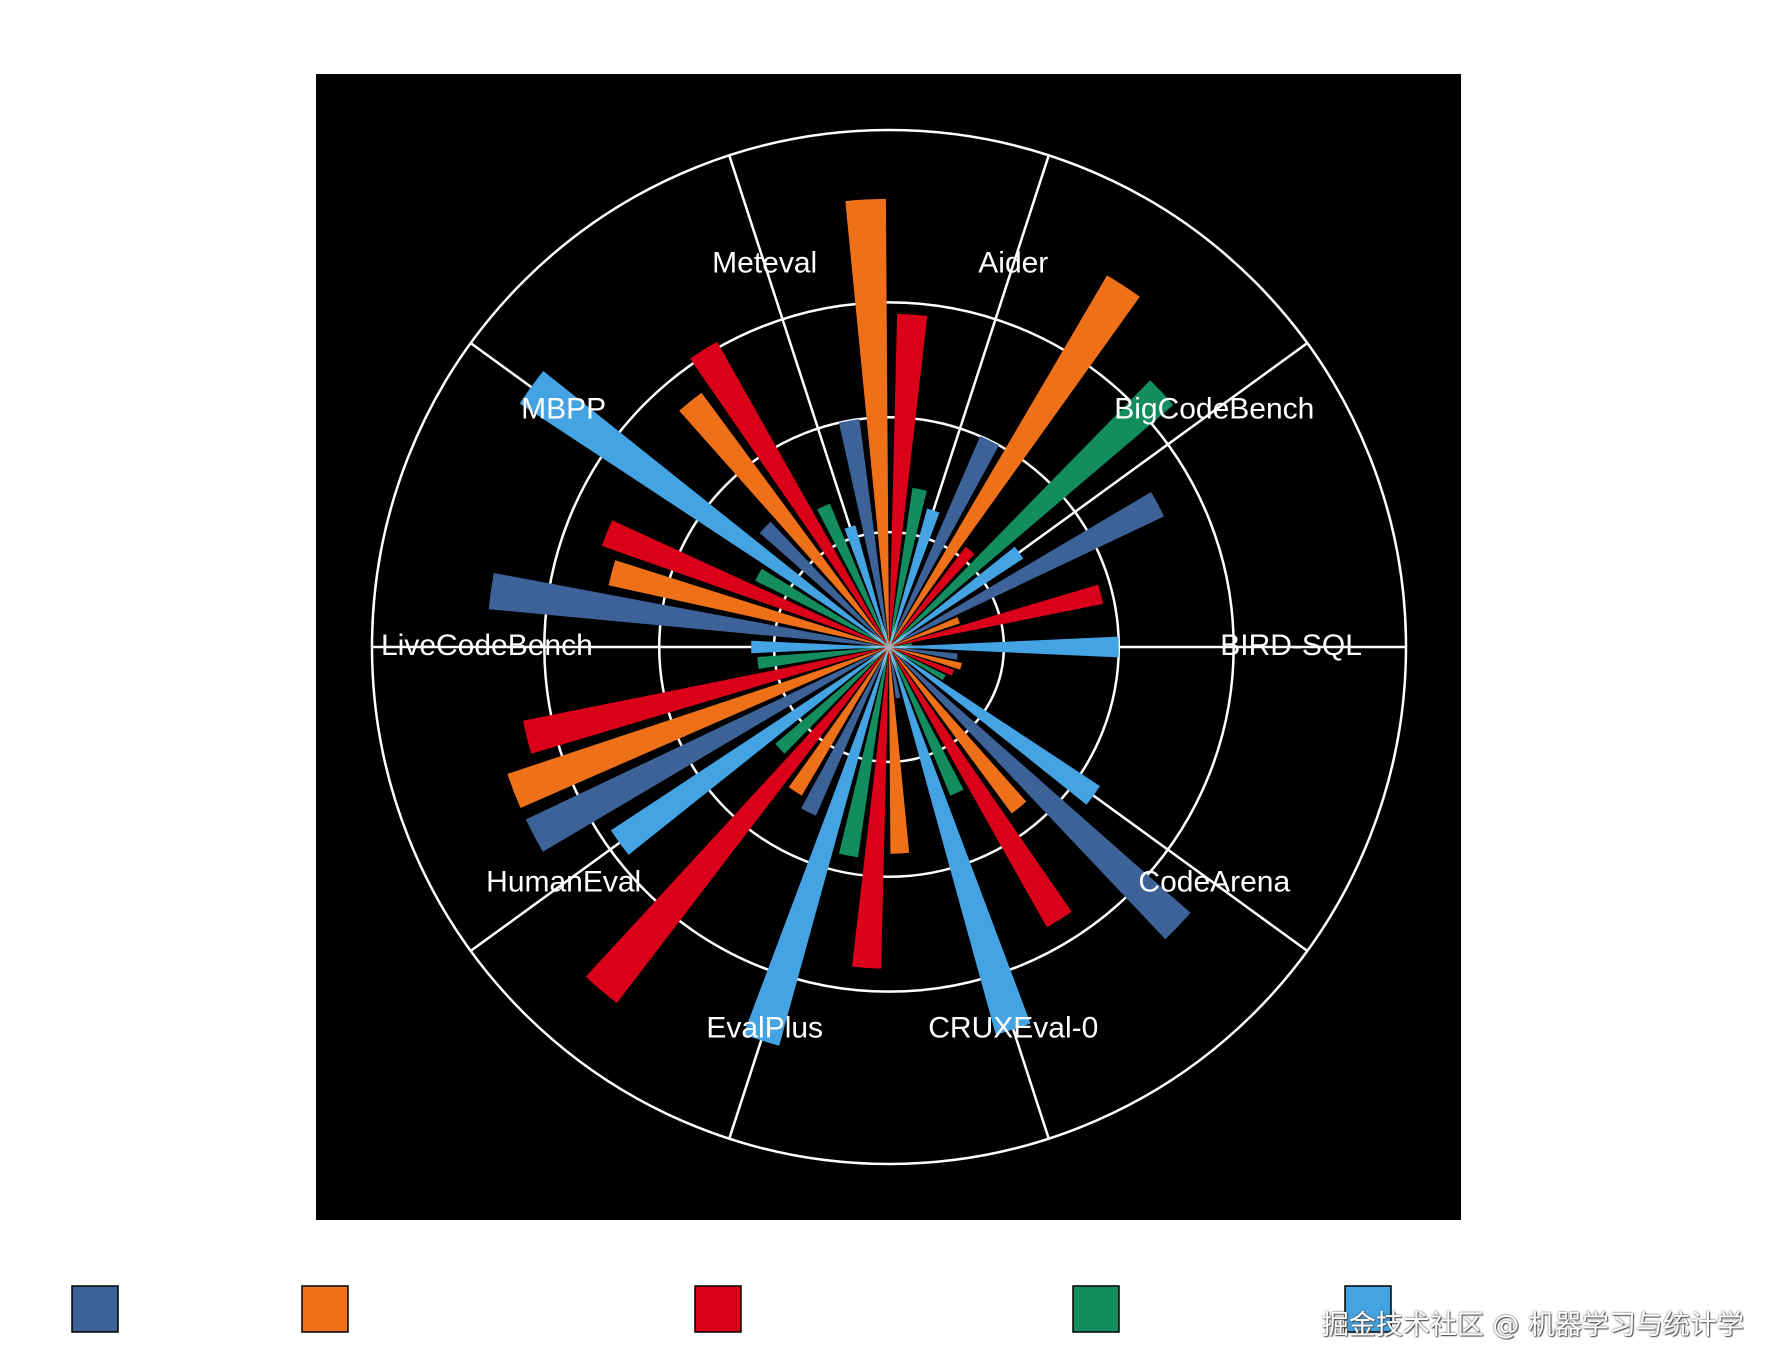 The image size is (1766, 1356). What do you see at coordinates (908, 480) in the screenshot?
I see `bar-s2-c7` at bounding box center [908, 480].